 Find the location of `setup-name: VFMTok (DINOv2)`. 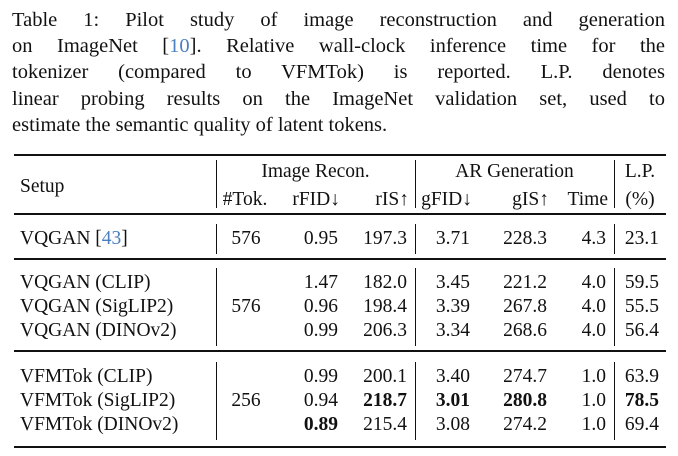

setup-name: VFMTok (DINOv2) is located at coordinates (99, 424).